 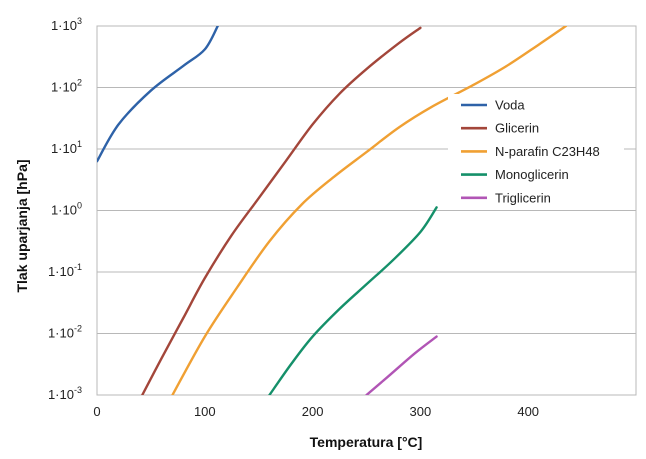 I want to click on y-tick-label: 1·10⁻², so click(x=65, y=332).